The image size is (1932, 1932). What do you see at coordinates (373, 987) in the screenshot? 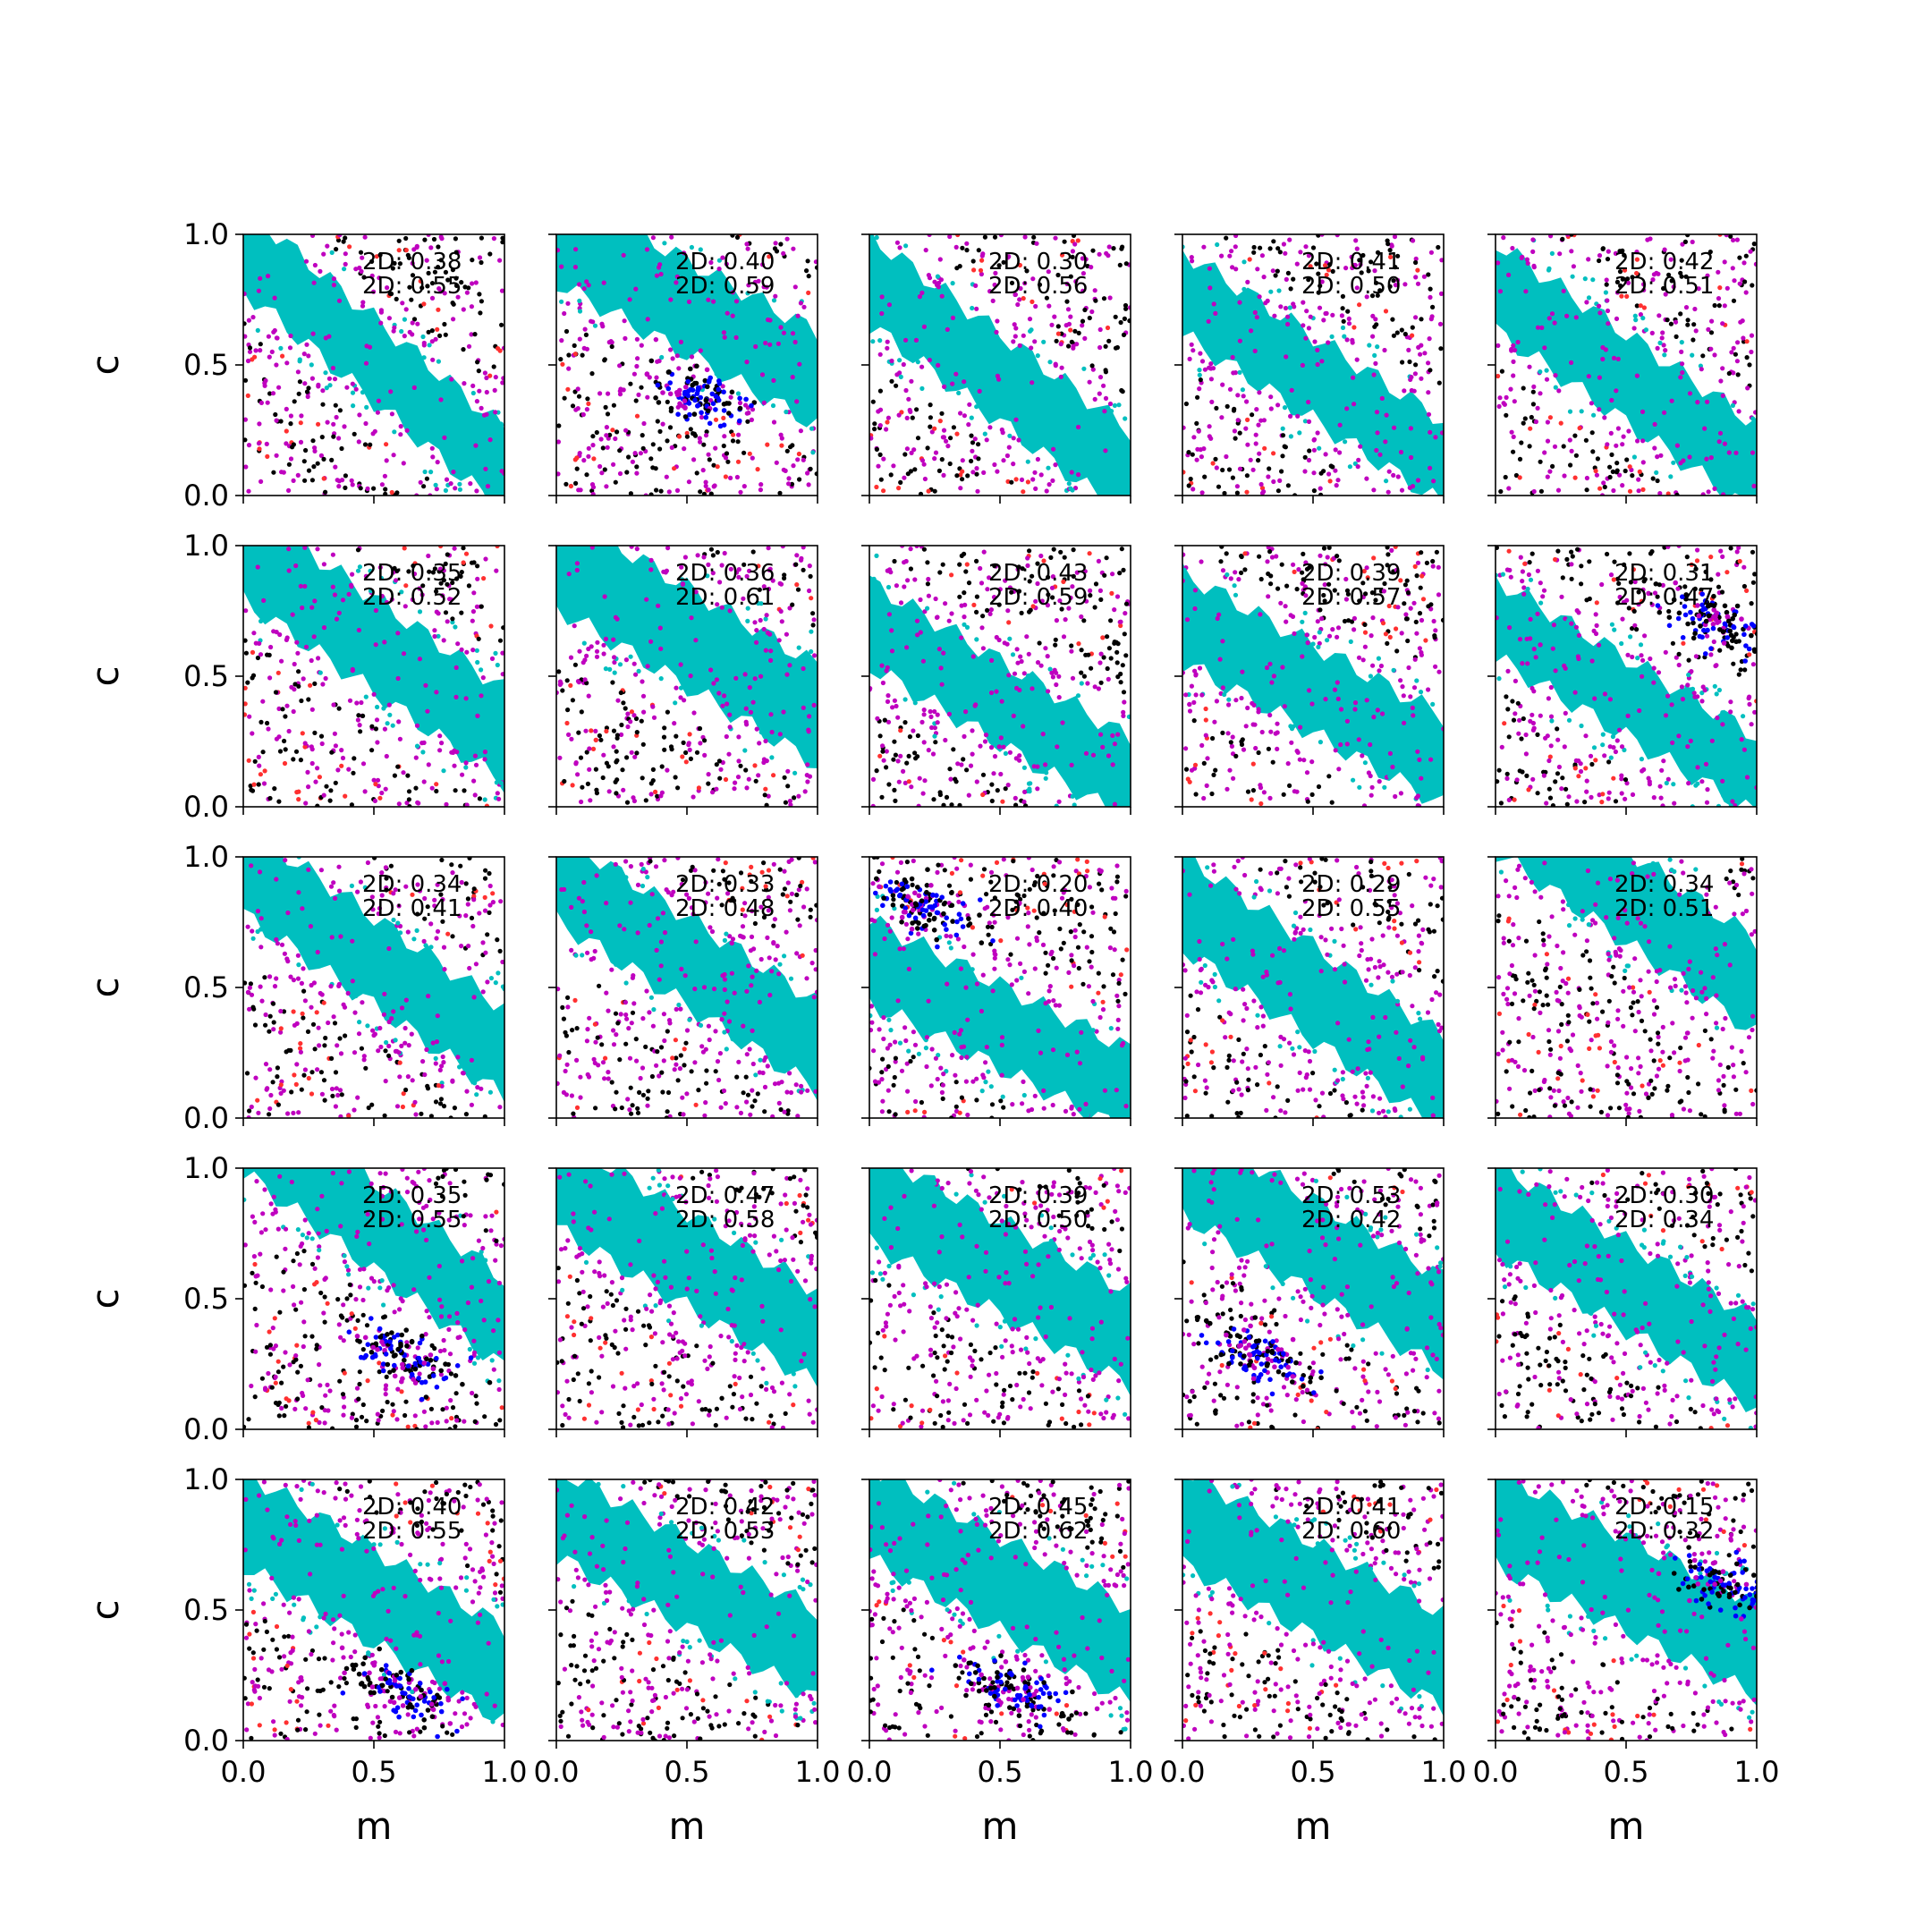
I see `scatter-points` at bounding box center [373, 987].